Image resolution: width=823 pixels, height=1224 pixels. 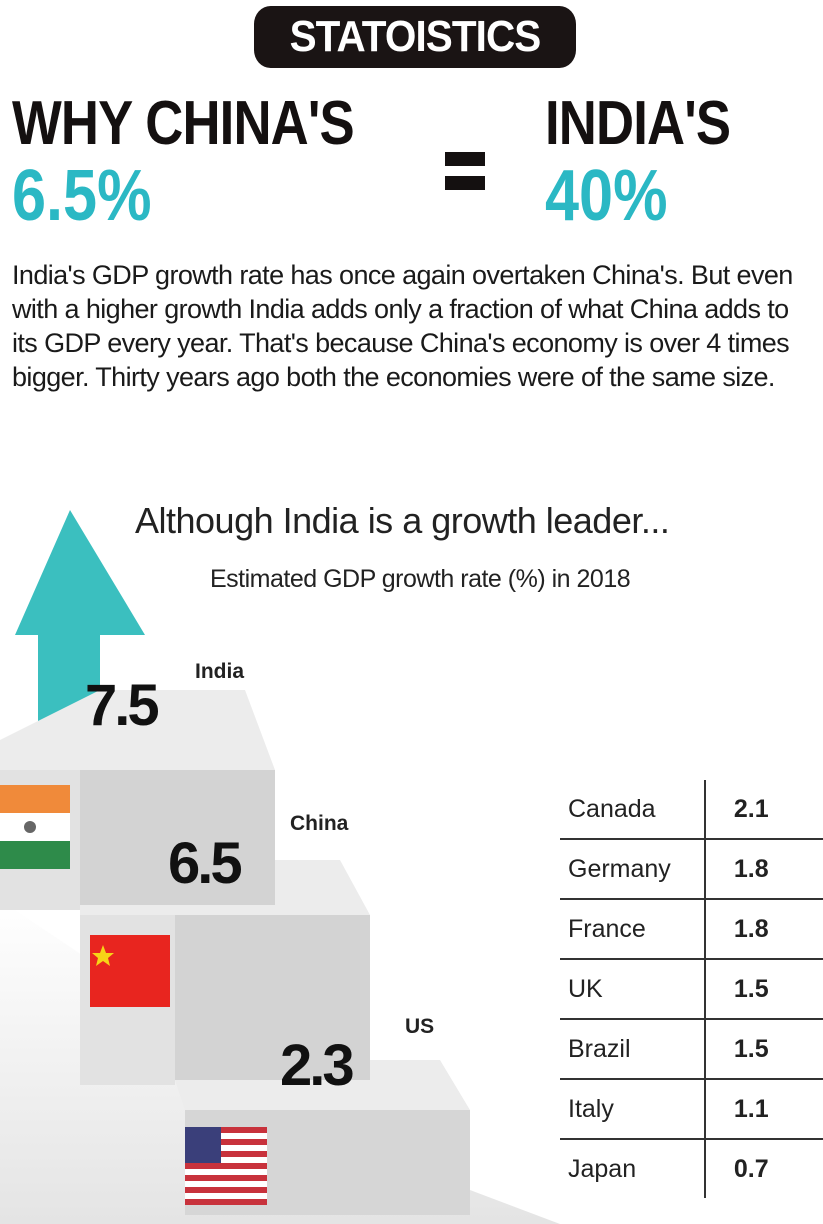 I want to click on value-cell: 0.7, so click(x=763, y=1168).